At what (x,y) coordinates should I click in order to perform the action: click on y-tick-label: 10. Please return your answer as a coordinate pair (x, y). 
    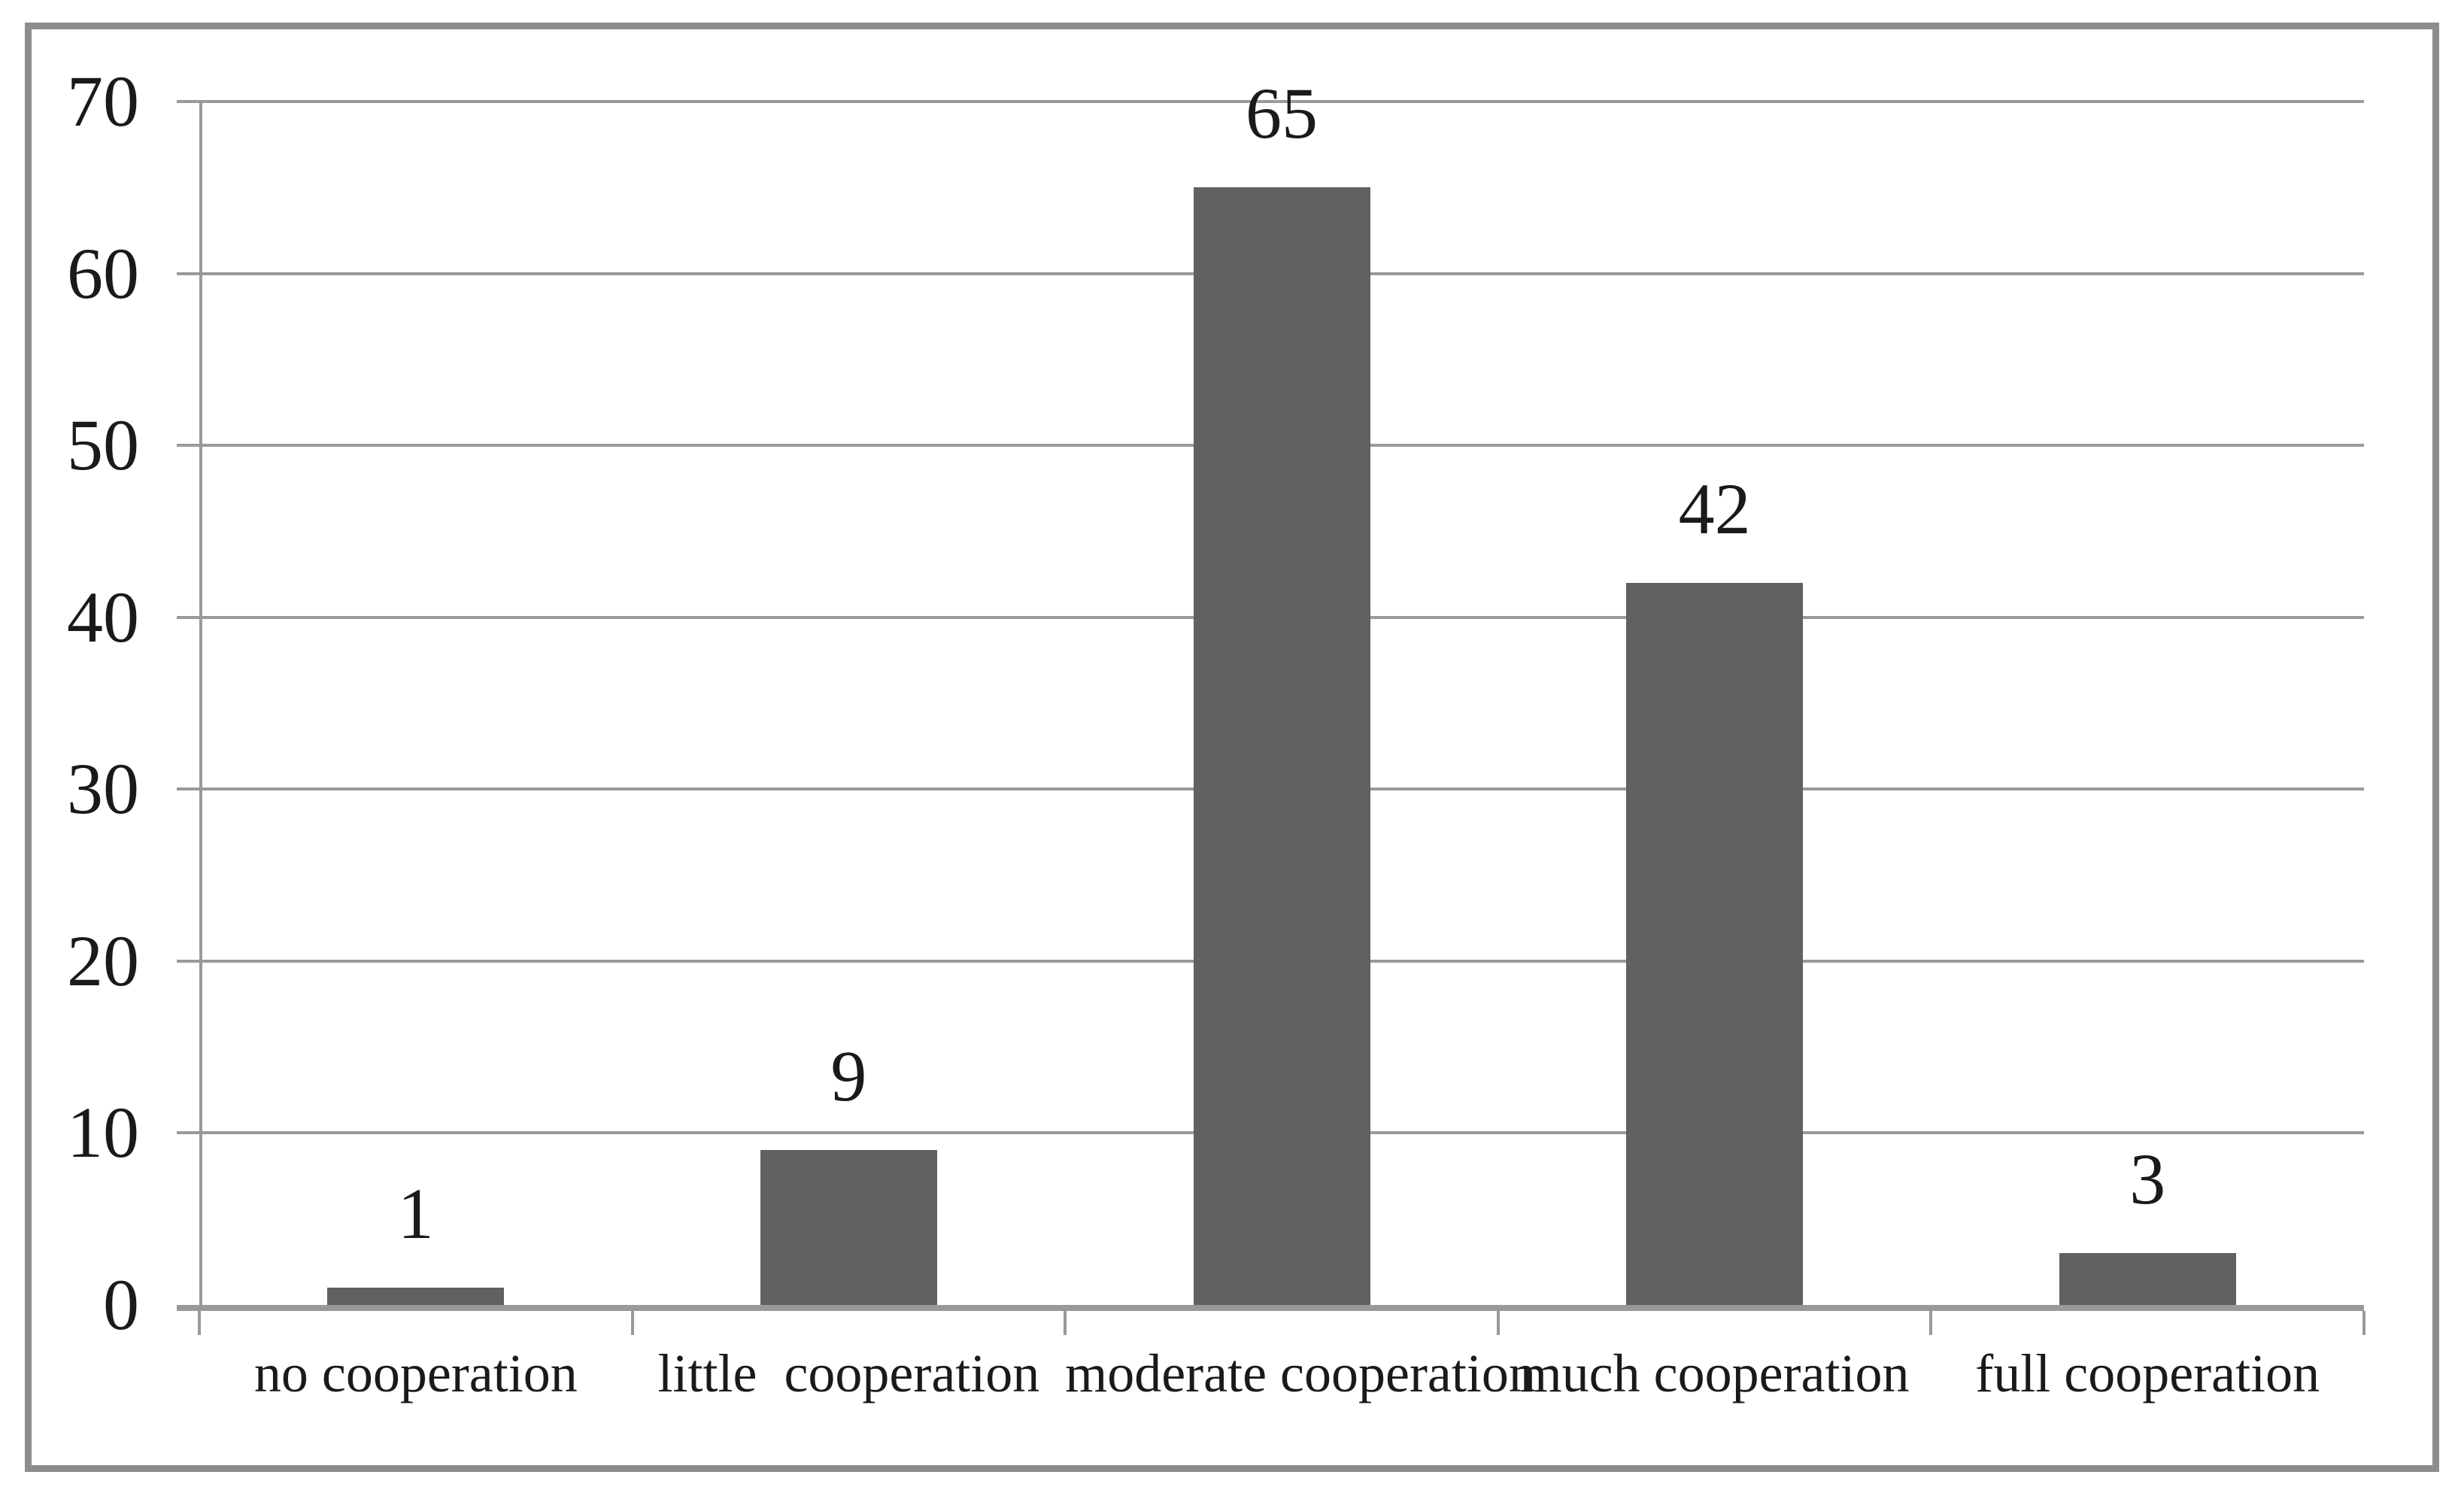
    Looking at the image, I should click on (103, 1132).